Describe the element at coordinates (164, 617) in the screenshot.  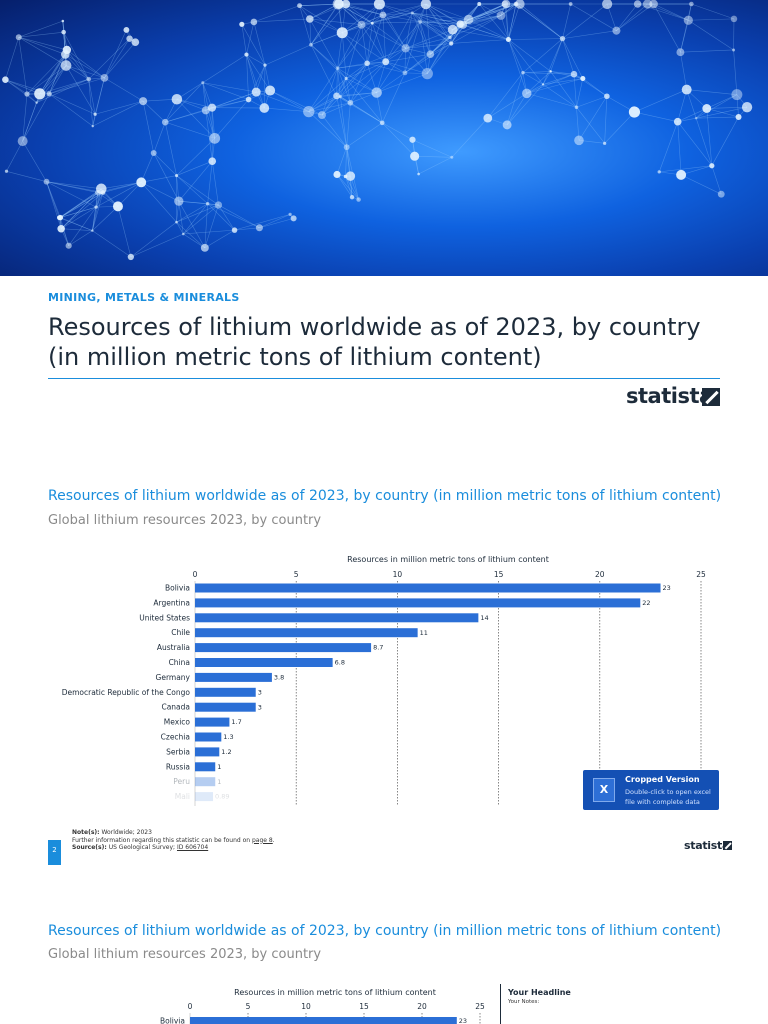
I see `category-label: United States` at that location.